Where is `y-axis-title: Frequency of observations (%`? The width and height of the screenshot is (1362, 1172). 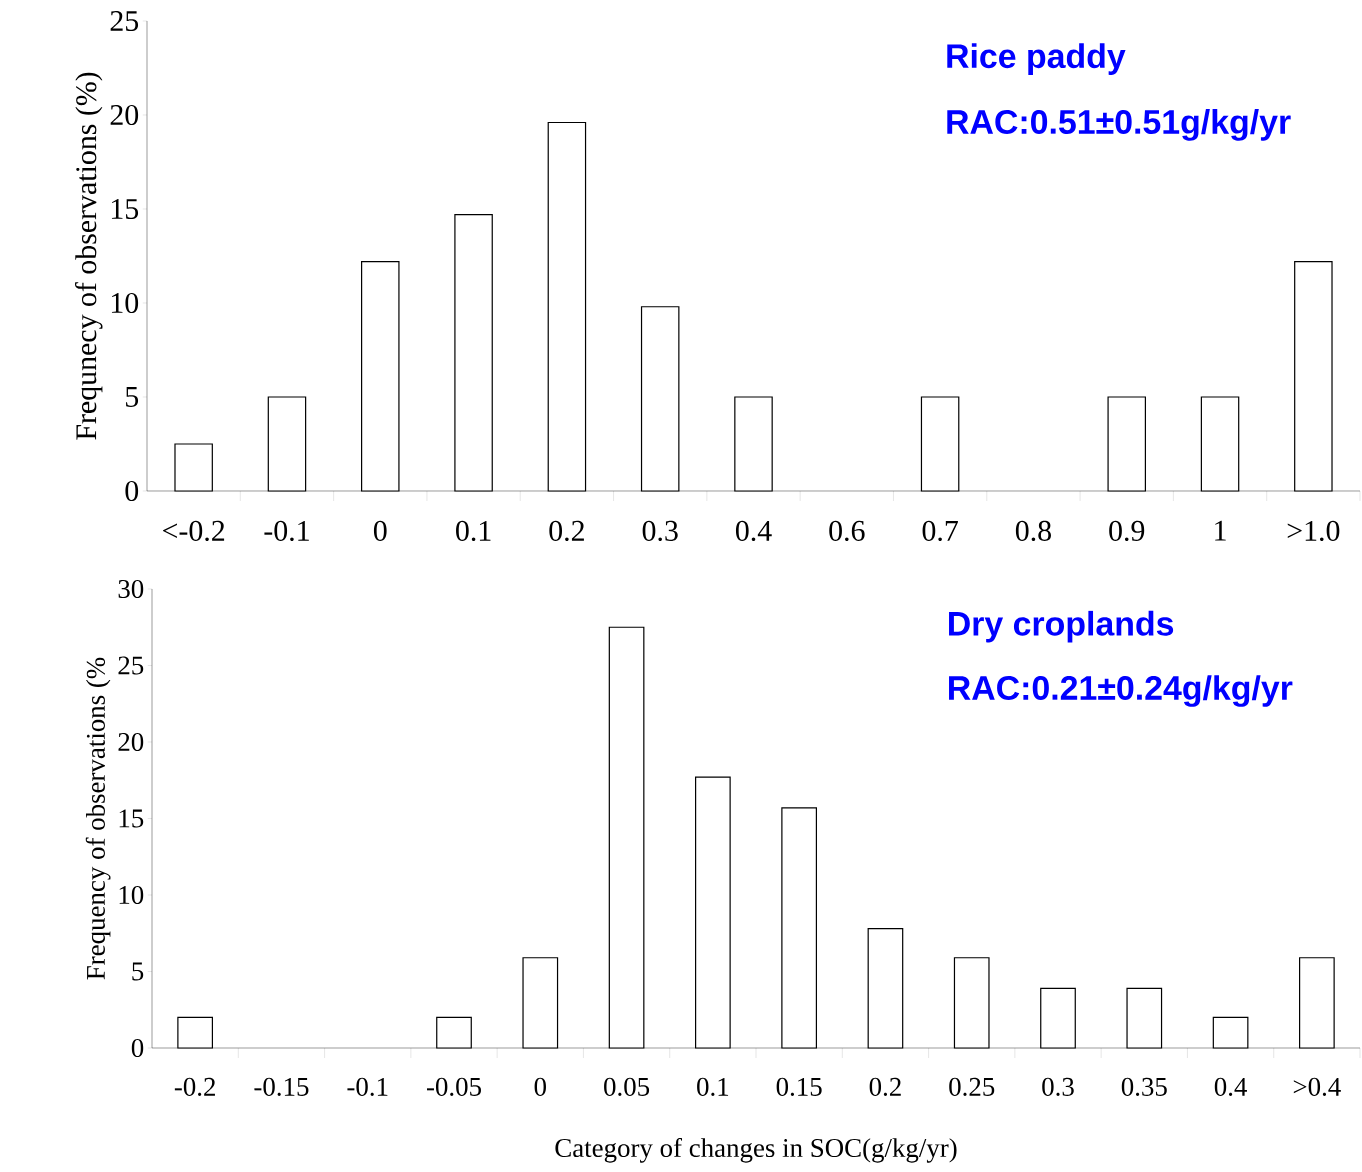 y-axis-title: Frequency of observations (% is located at coordinates (98, 818).